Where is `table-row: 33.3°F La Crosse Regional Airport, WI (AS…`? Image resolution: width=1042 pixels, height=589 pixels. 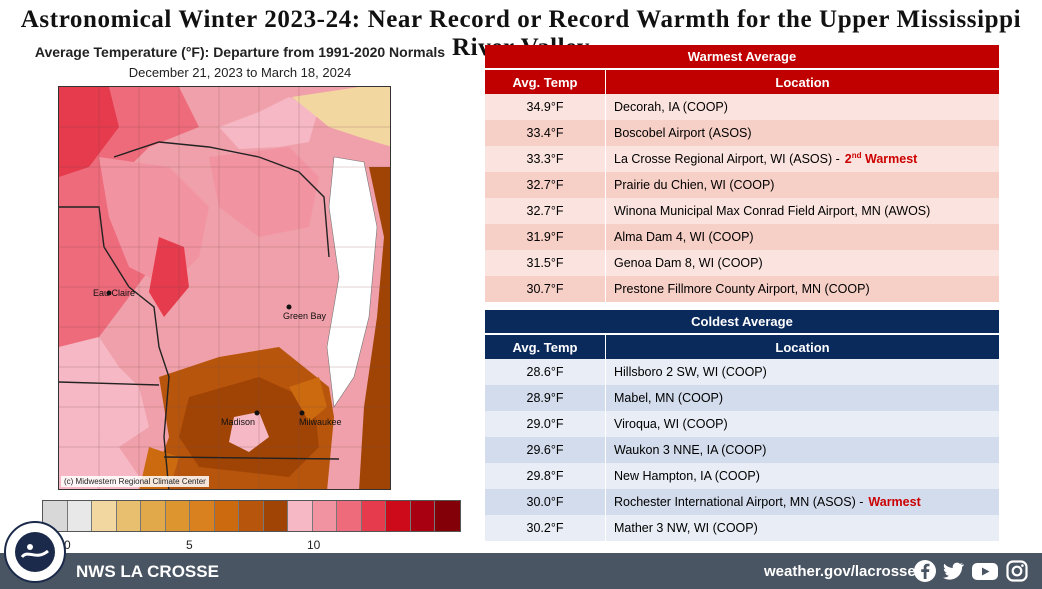 table-row: 33.3°F La Crosse Regional Airport, WI (AS… is located at coordinates (742, 159).